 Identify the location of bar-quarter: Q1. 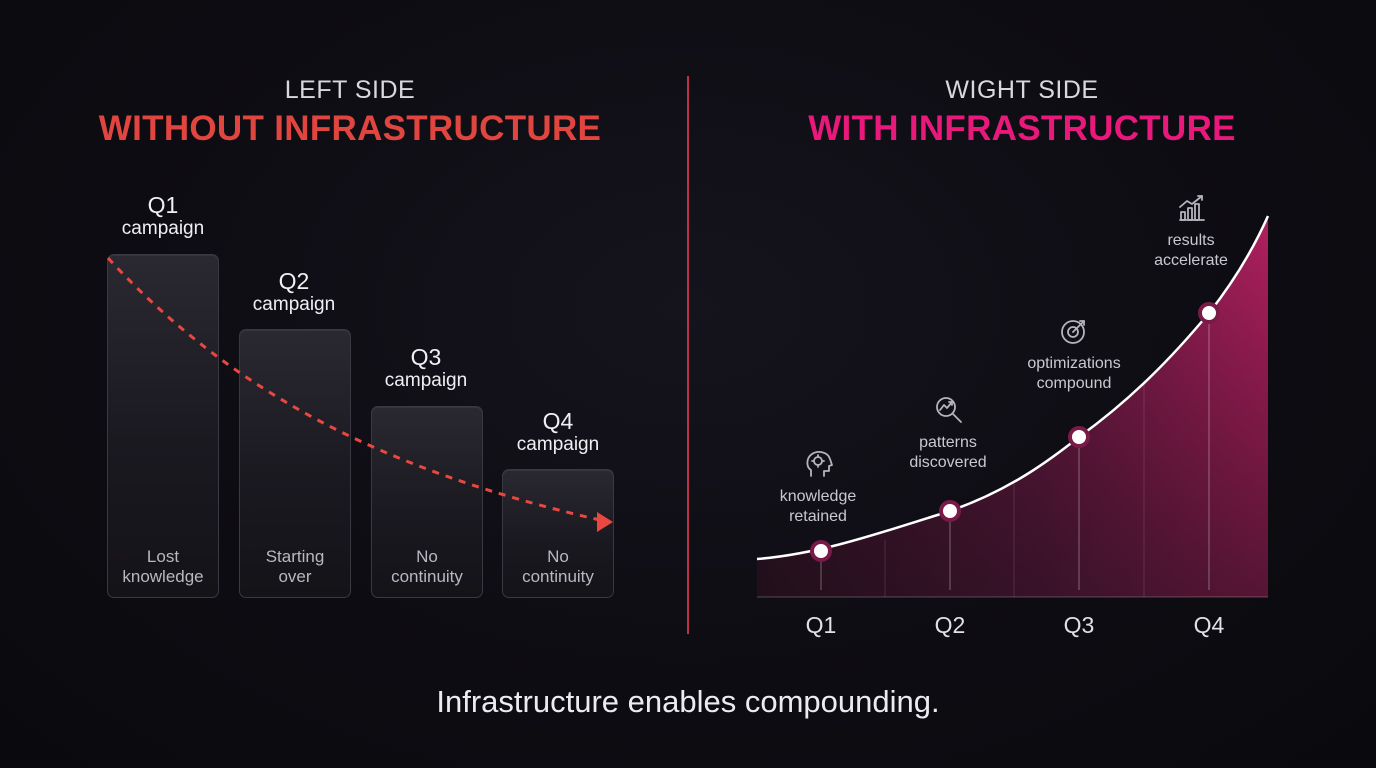
(163, 205).